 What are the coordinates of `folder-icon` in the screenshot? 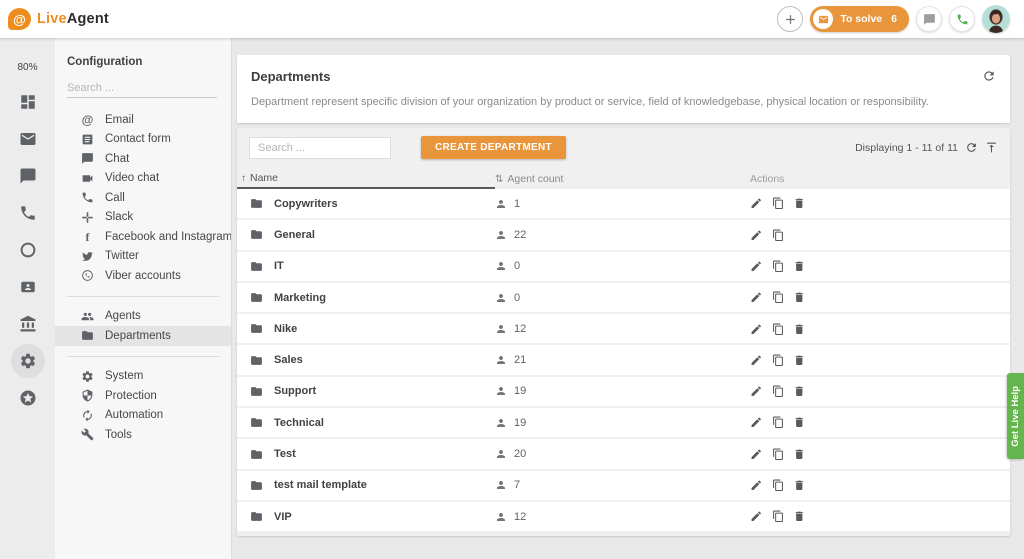 It's located at (256, 297).